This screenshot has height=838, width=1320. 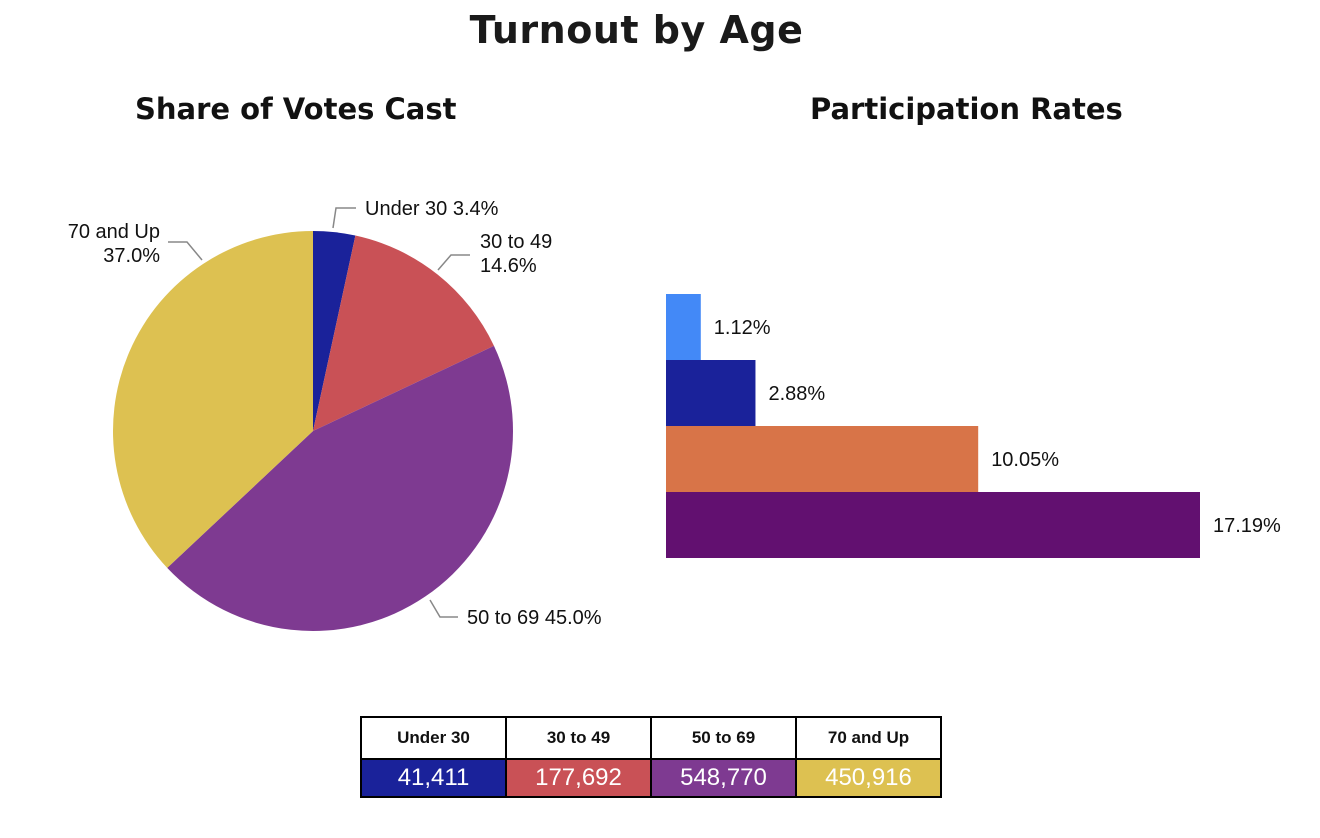 I want to click on bar-value-label: 1.12%, so click(x=742, y=328).